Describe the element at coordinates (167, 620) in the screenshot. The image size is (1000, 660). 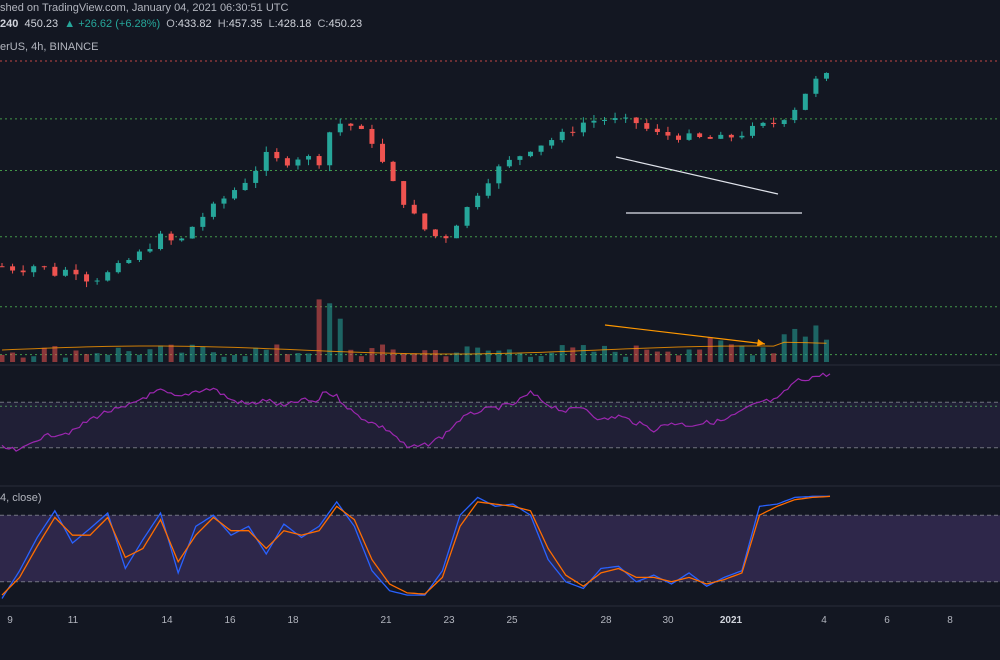
I see `x-tick-label: 14` at that location.